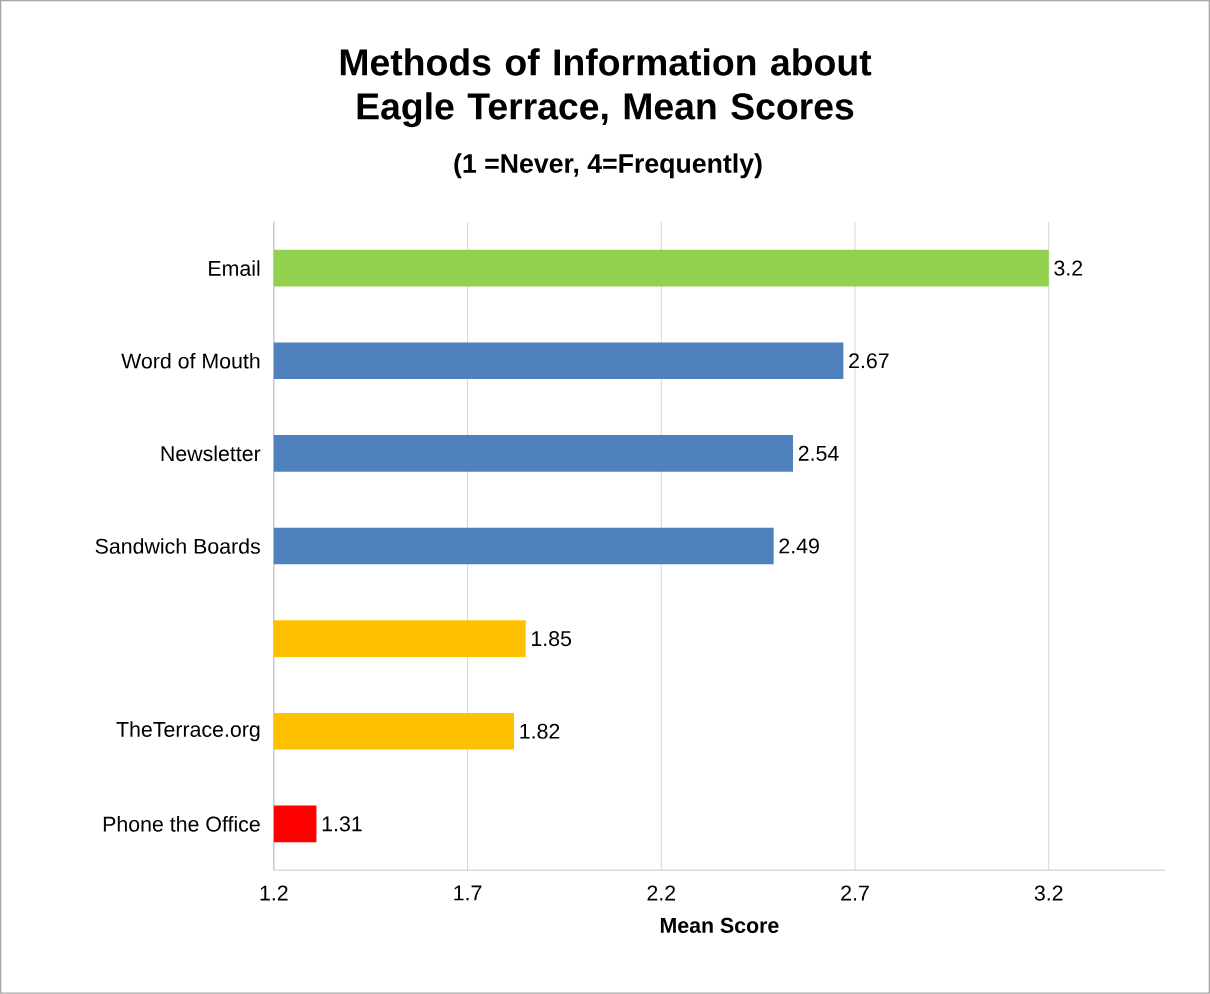 The width and height of the screenshot is (1210, 994). Describe the element at coordinates (1068, 268) in the screenshot. I see `data-label: 3.2` at that location.